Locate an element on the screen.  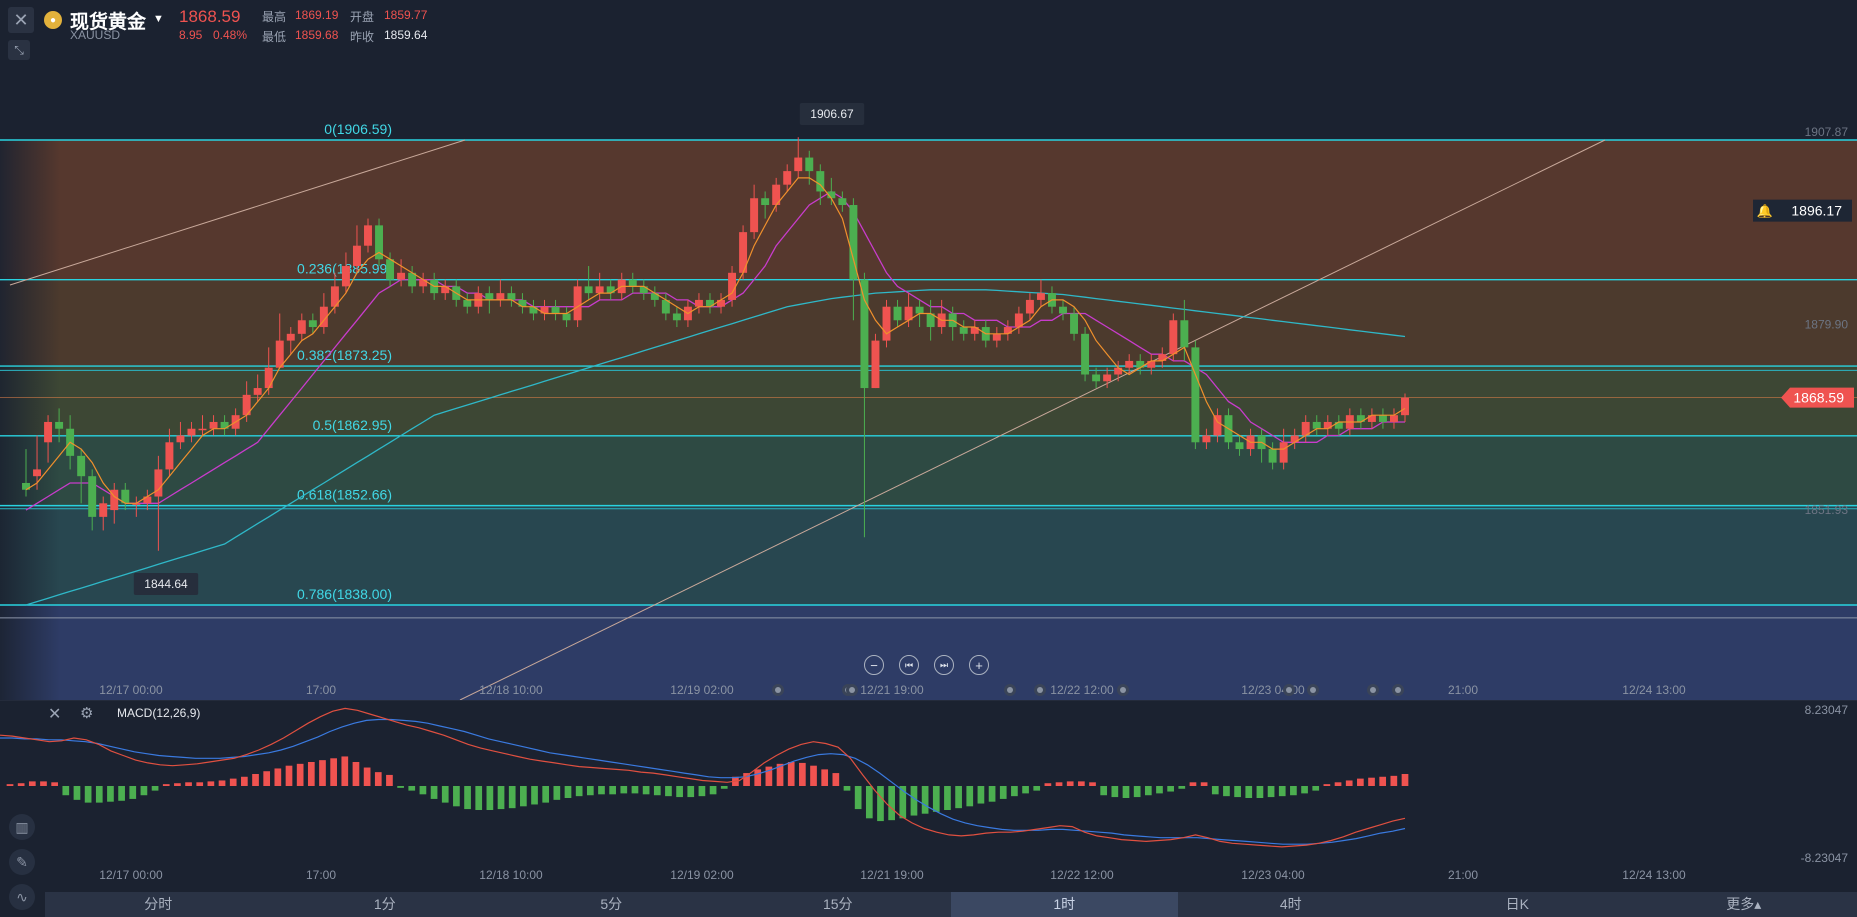
collapse-button: ⤡ is located at coordinates (19, 50).